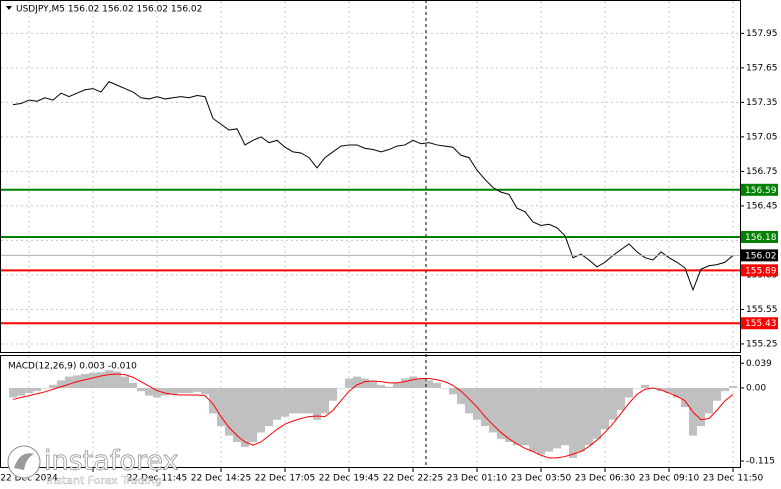 This screenshot has height=489, width=781. I want to click on x-tick-label: 22 Dec 14:25, so click(221, 479).